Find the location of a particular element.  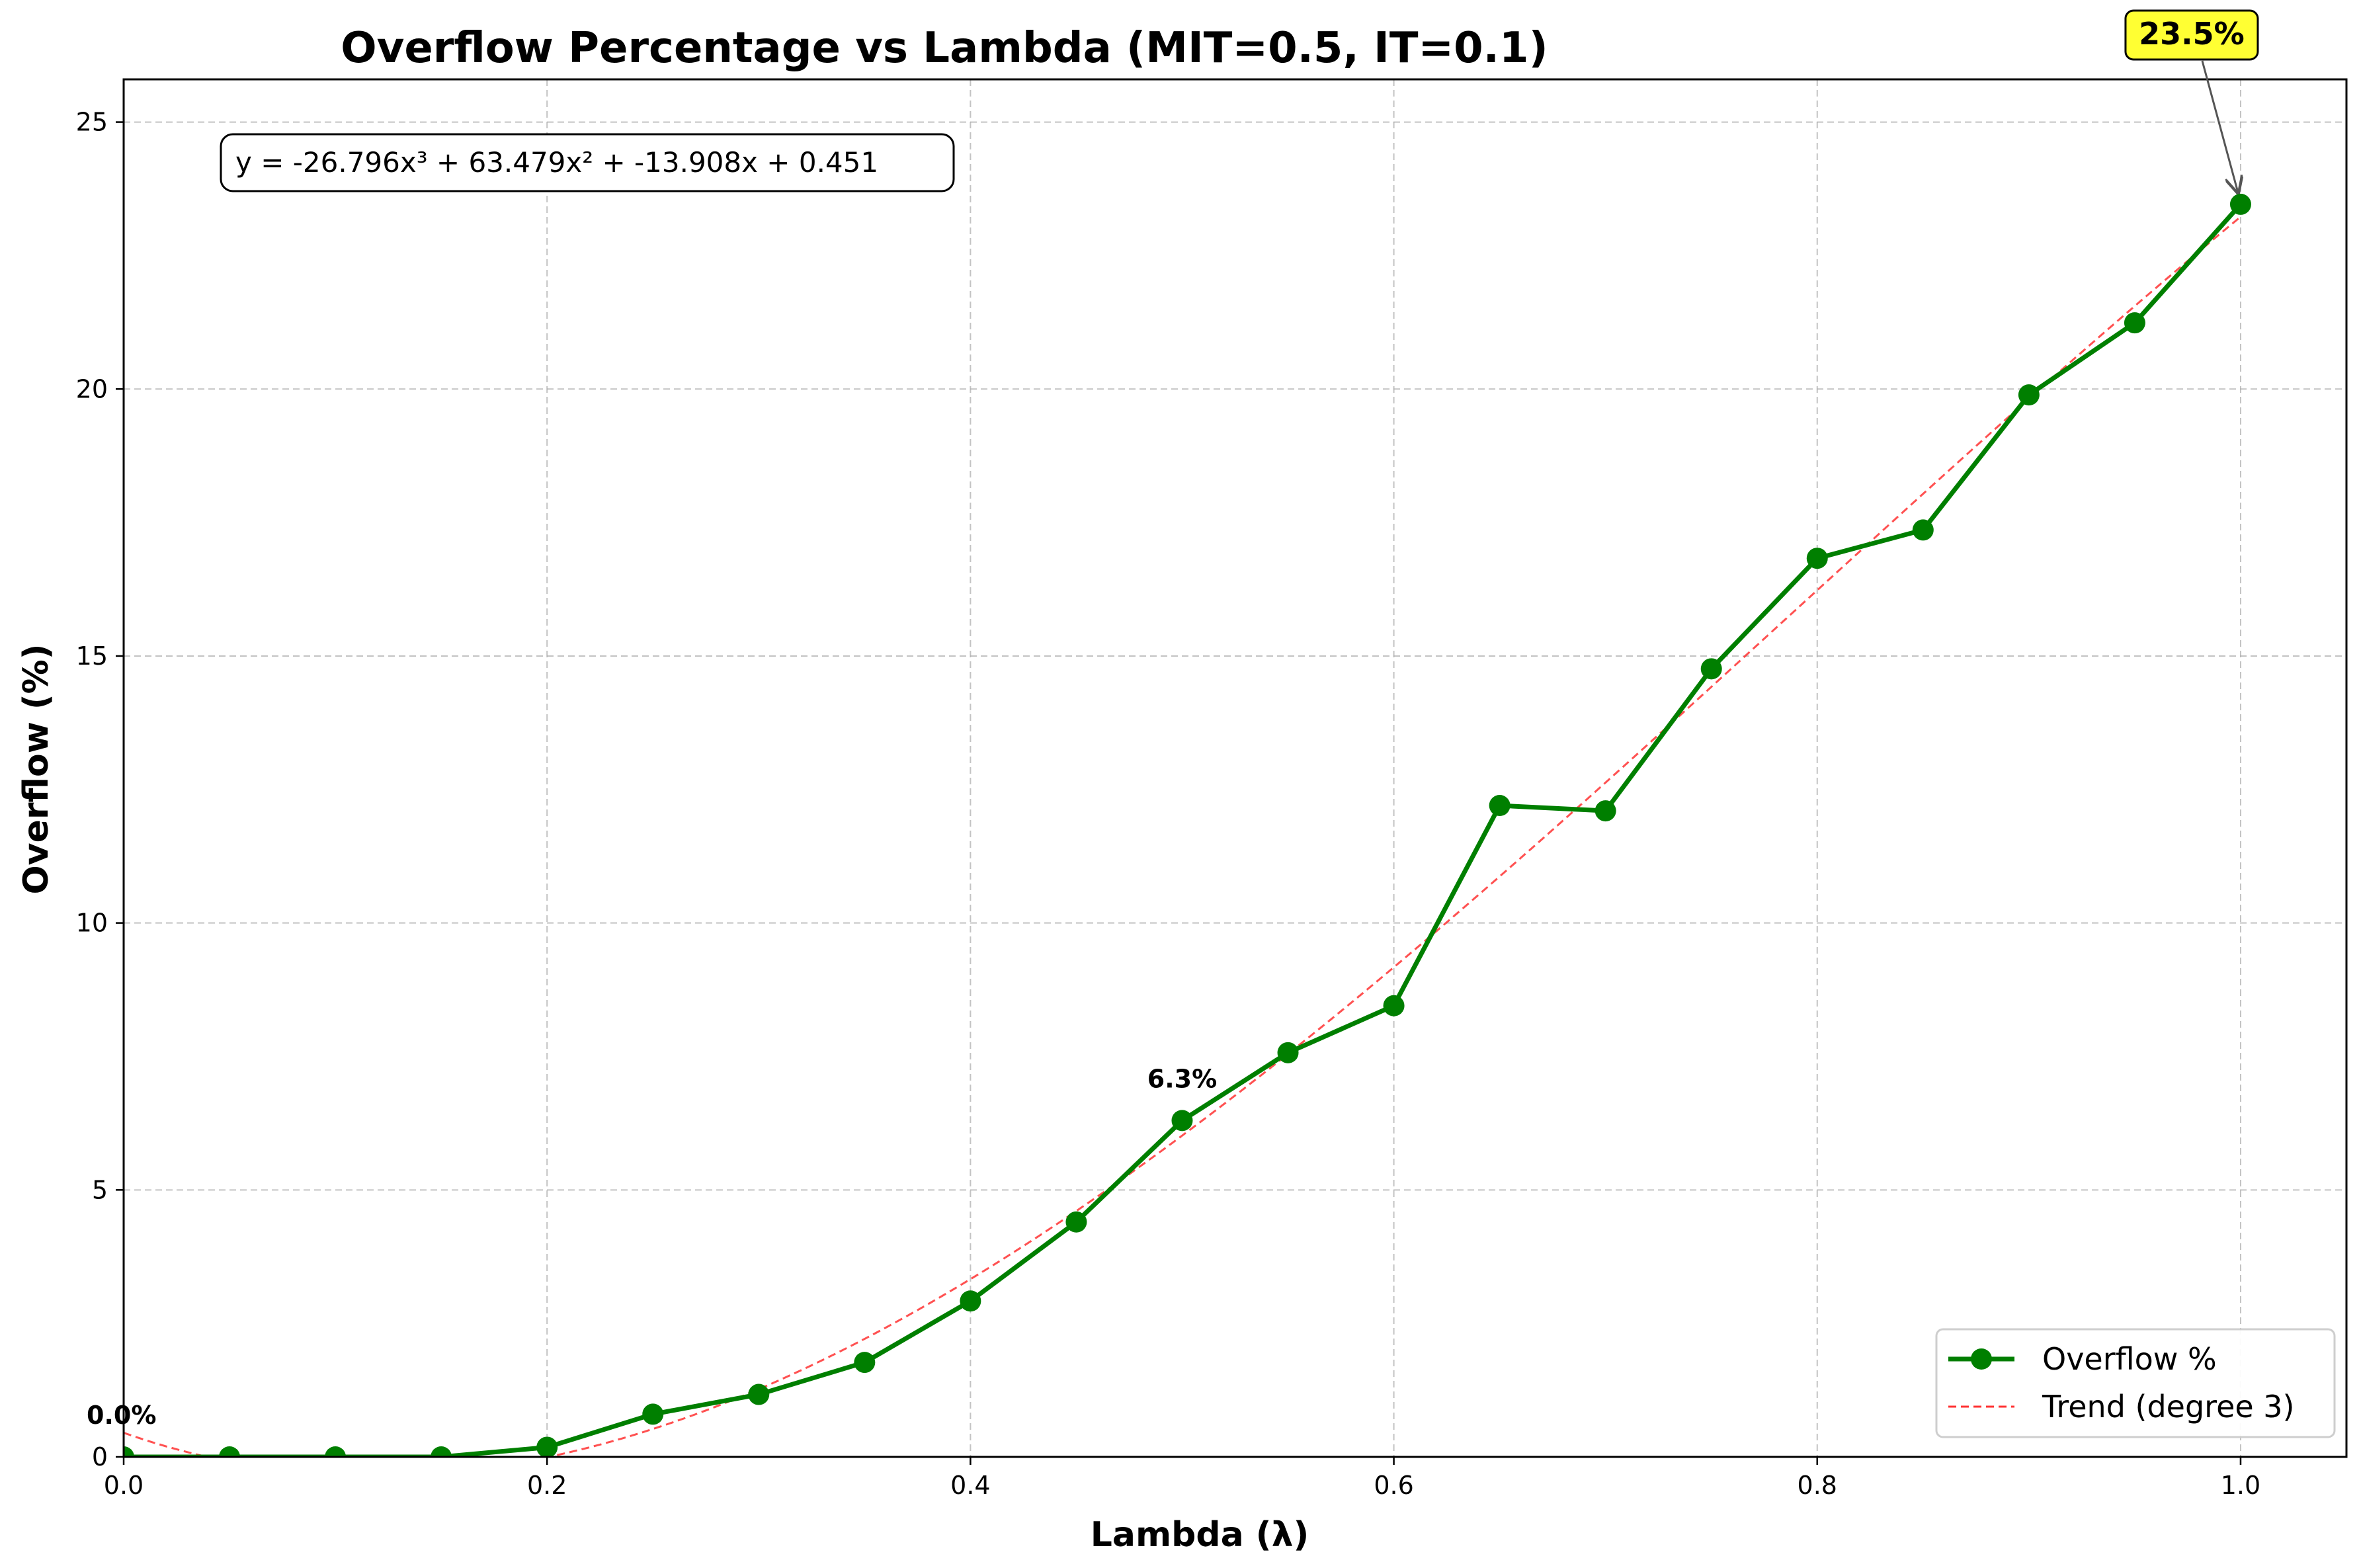

x-tick-label: 0.6 is located at coordinates (1393, 1485).